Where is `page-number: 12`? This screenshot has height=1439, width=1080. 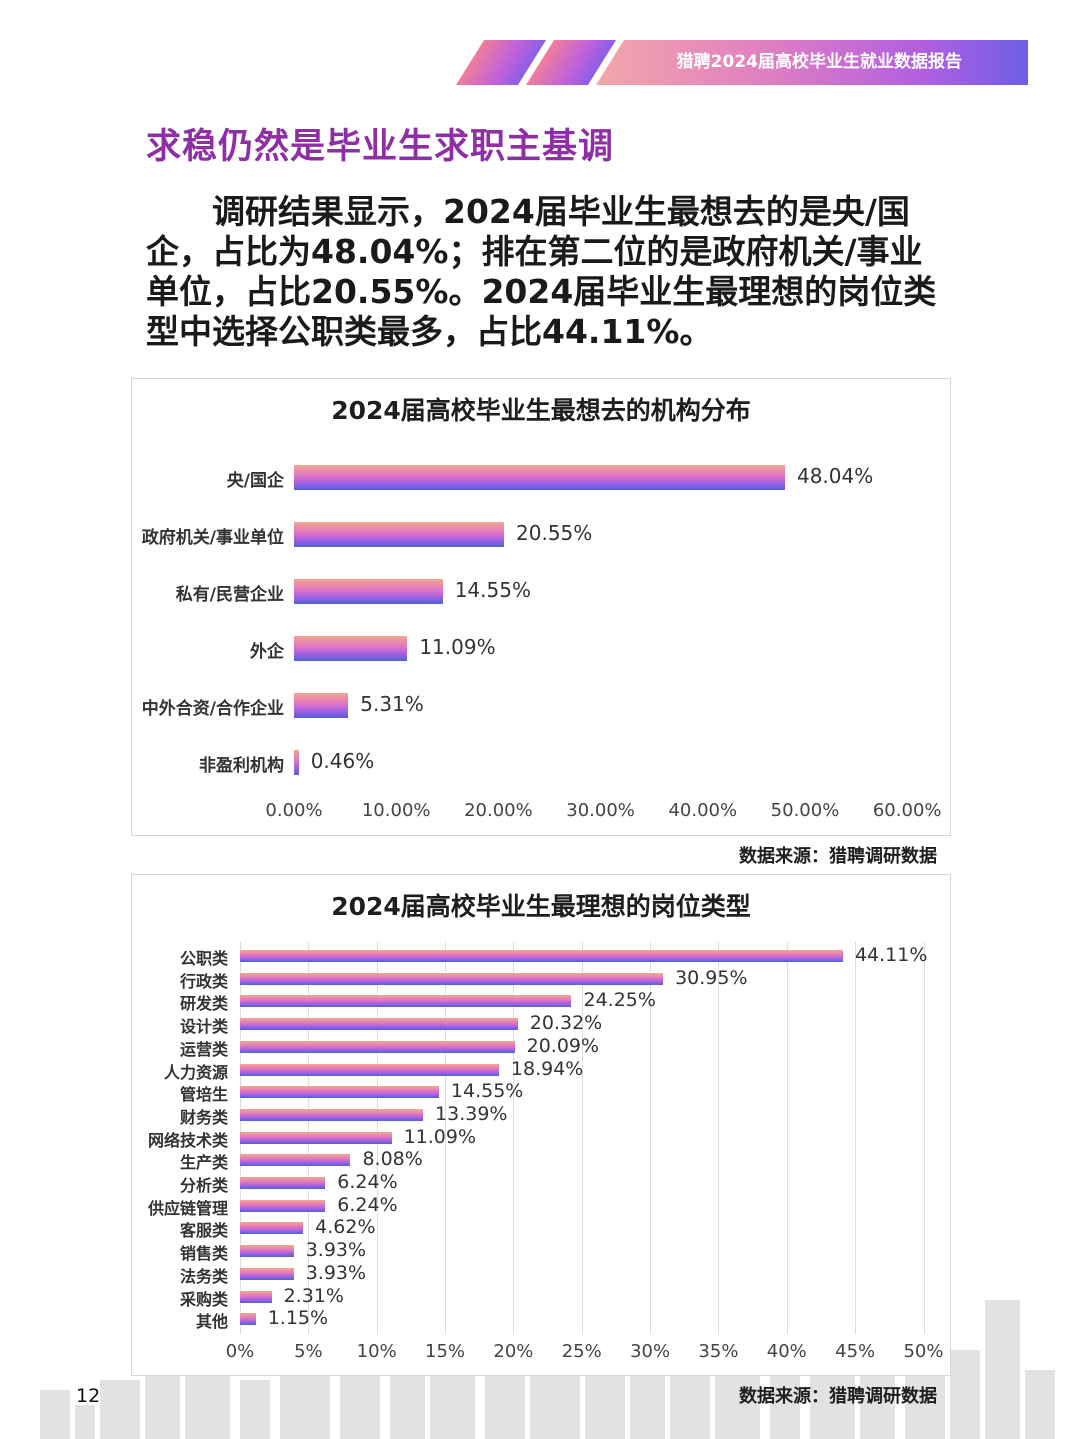
page-number: 12 is located at coordinates (88, 1396).